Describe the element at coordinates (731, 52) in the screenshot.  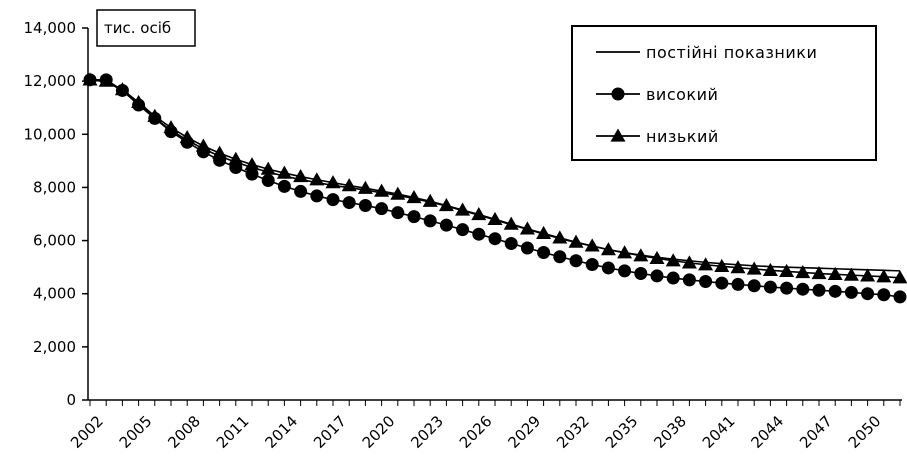
I see `legend-label: постійні показники` at that location.